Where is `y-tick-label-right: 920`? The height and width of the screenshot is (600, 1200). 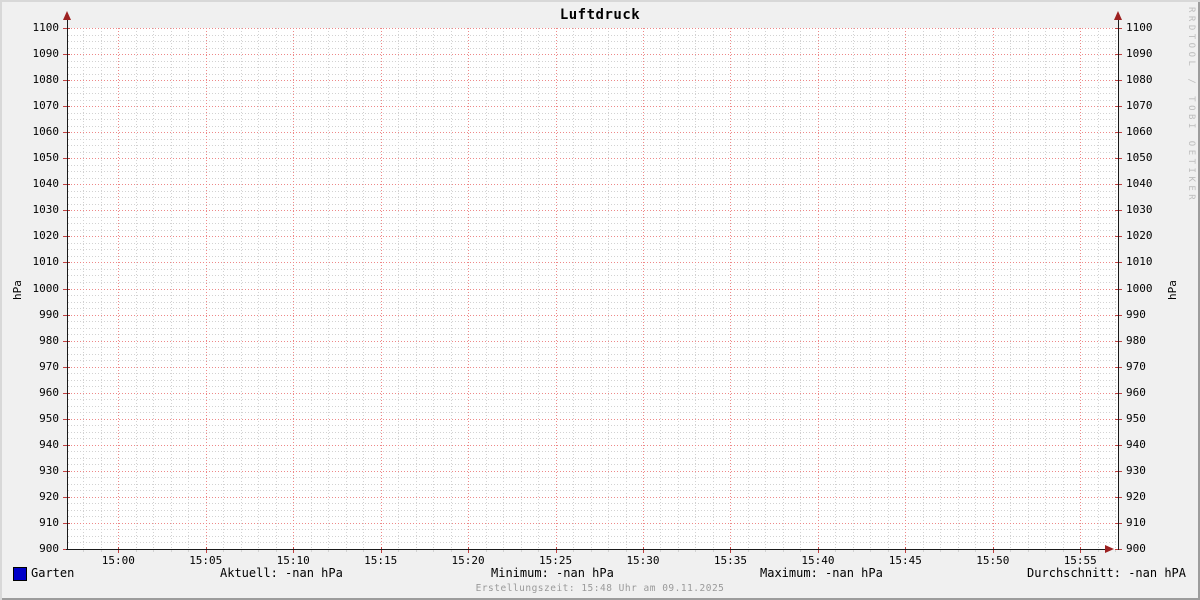
y-tick-label-right: 920 is located at coordinates (1136, 496).